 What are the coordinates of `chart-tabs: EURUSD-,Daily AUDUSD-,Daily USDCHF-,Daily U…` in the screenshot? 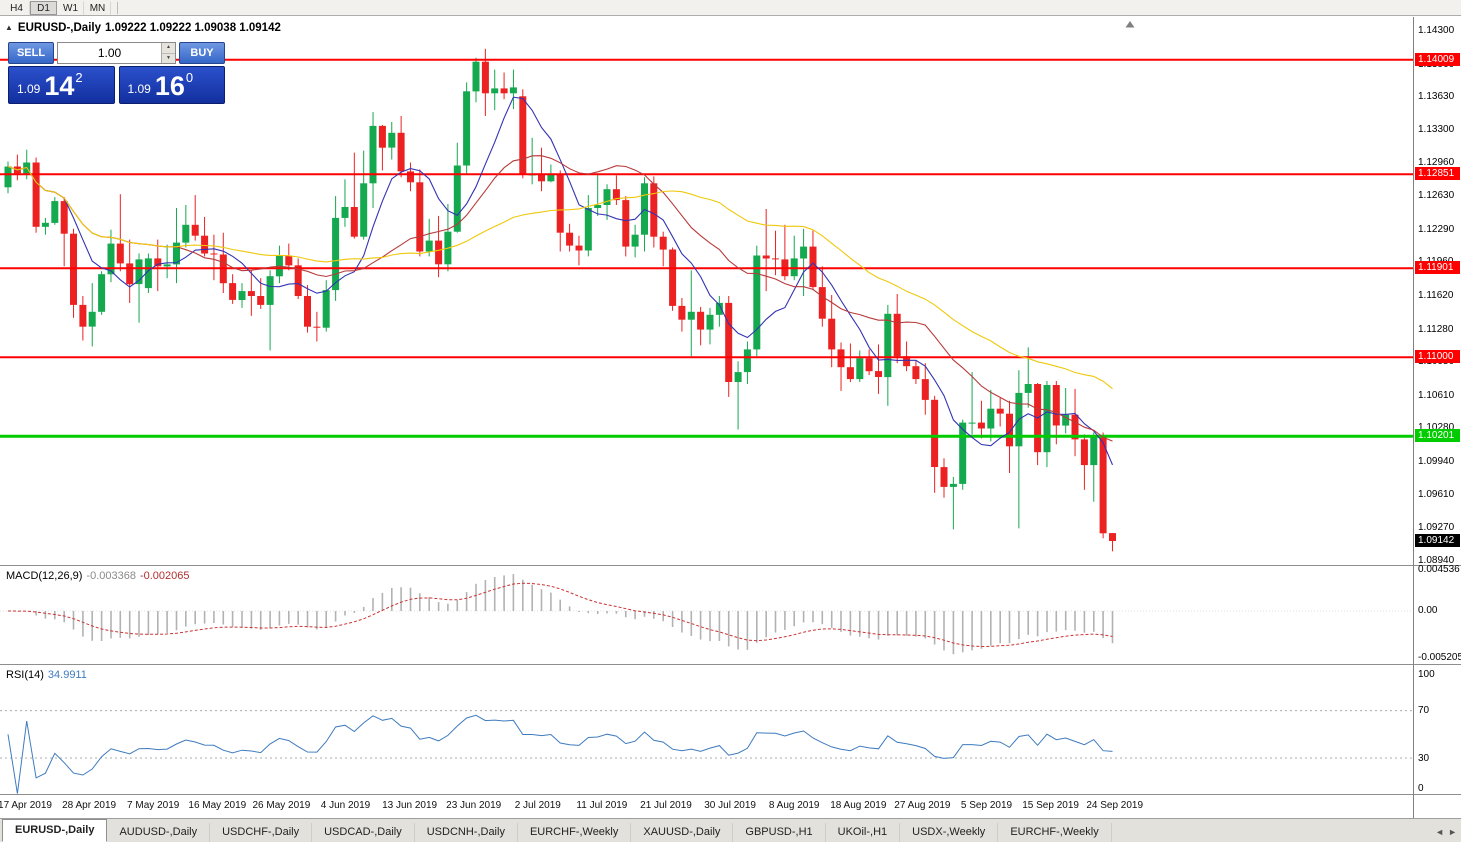 It's located at (557, 830).